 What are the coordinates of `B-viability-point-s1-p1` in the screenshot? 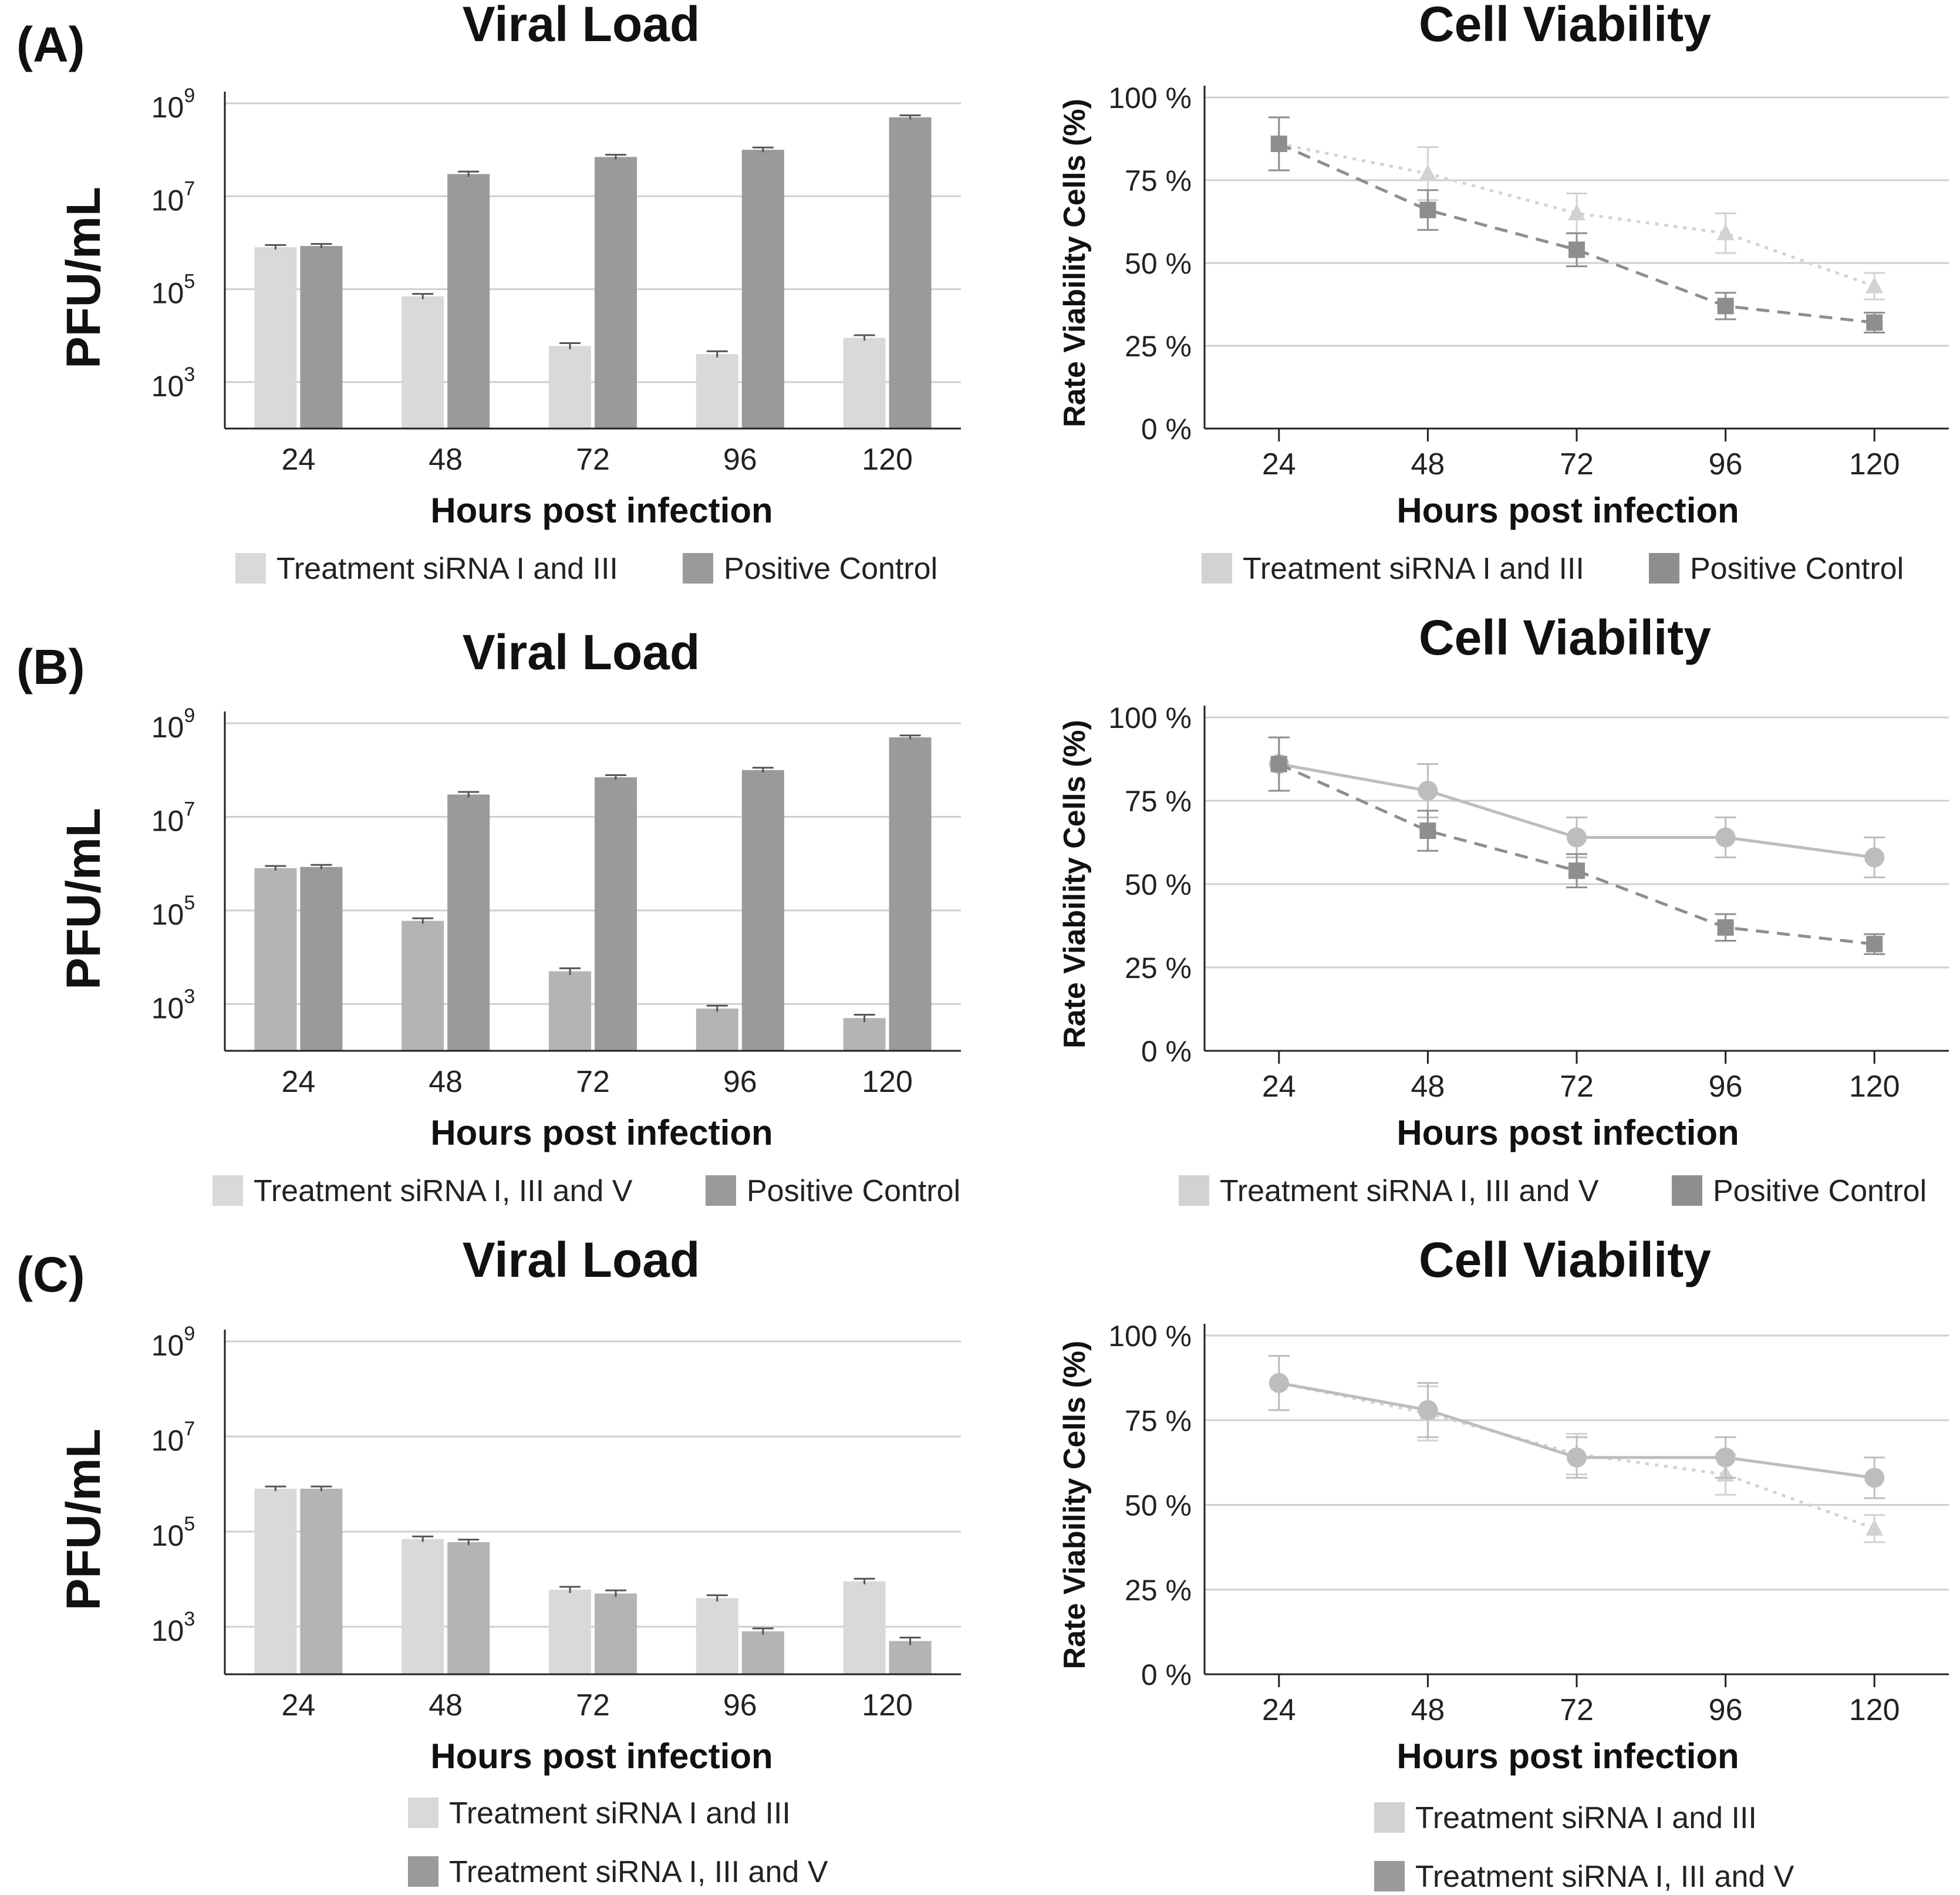 It's located at (1427, 831).